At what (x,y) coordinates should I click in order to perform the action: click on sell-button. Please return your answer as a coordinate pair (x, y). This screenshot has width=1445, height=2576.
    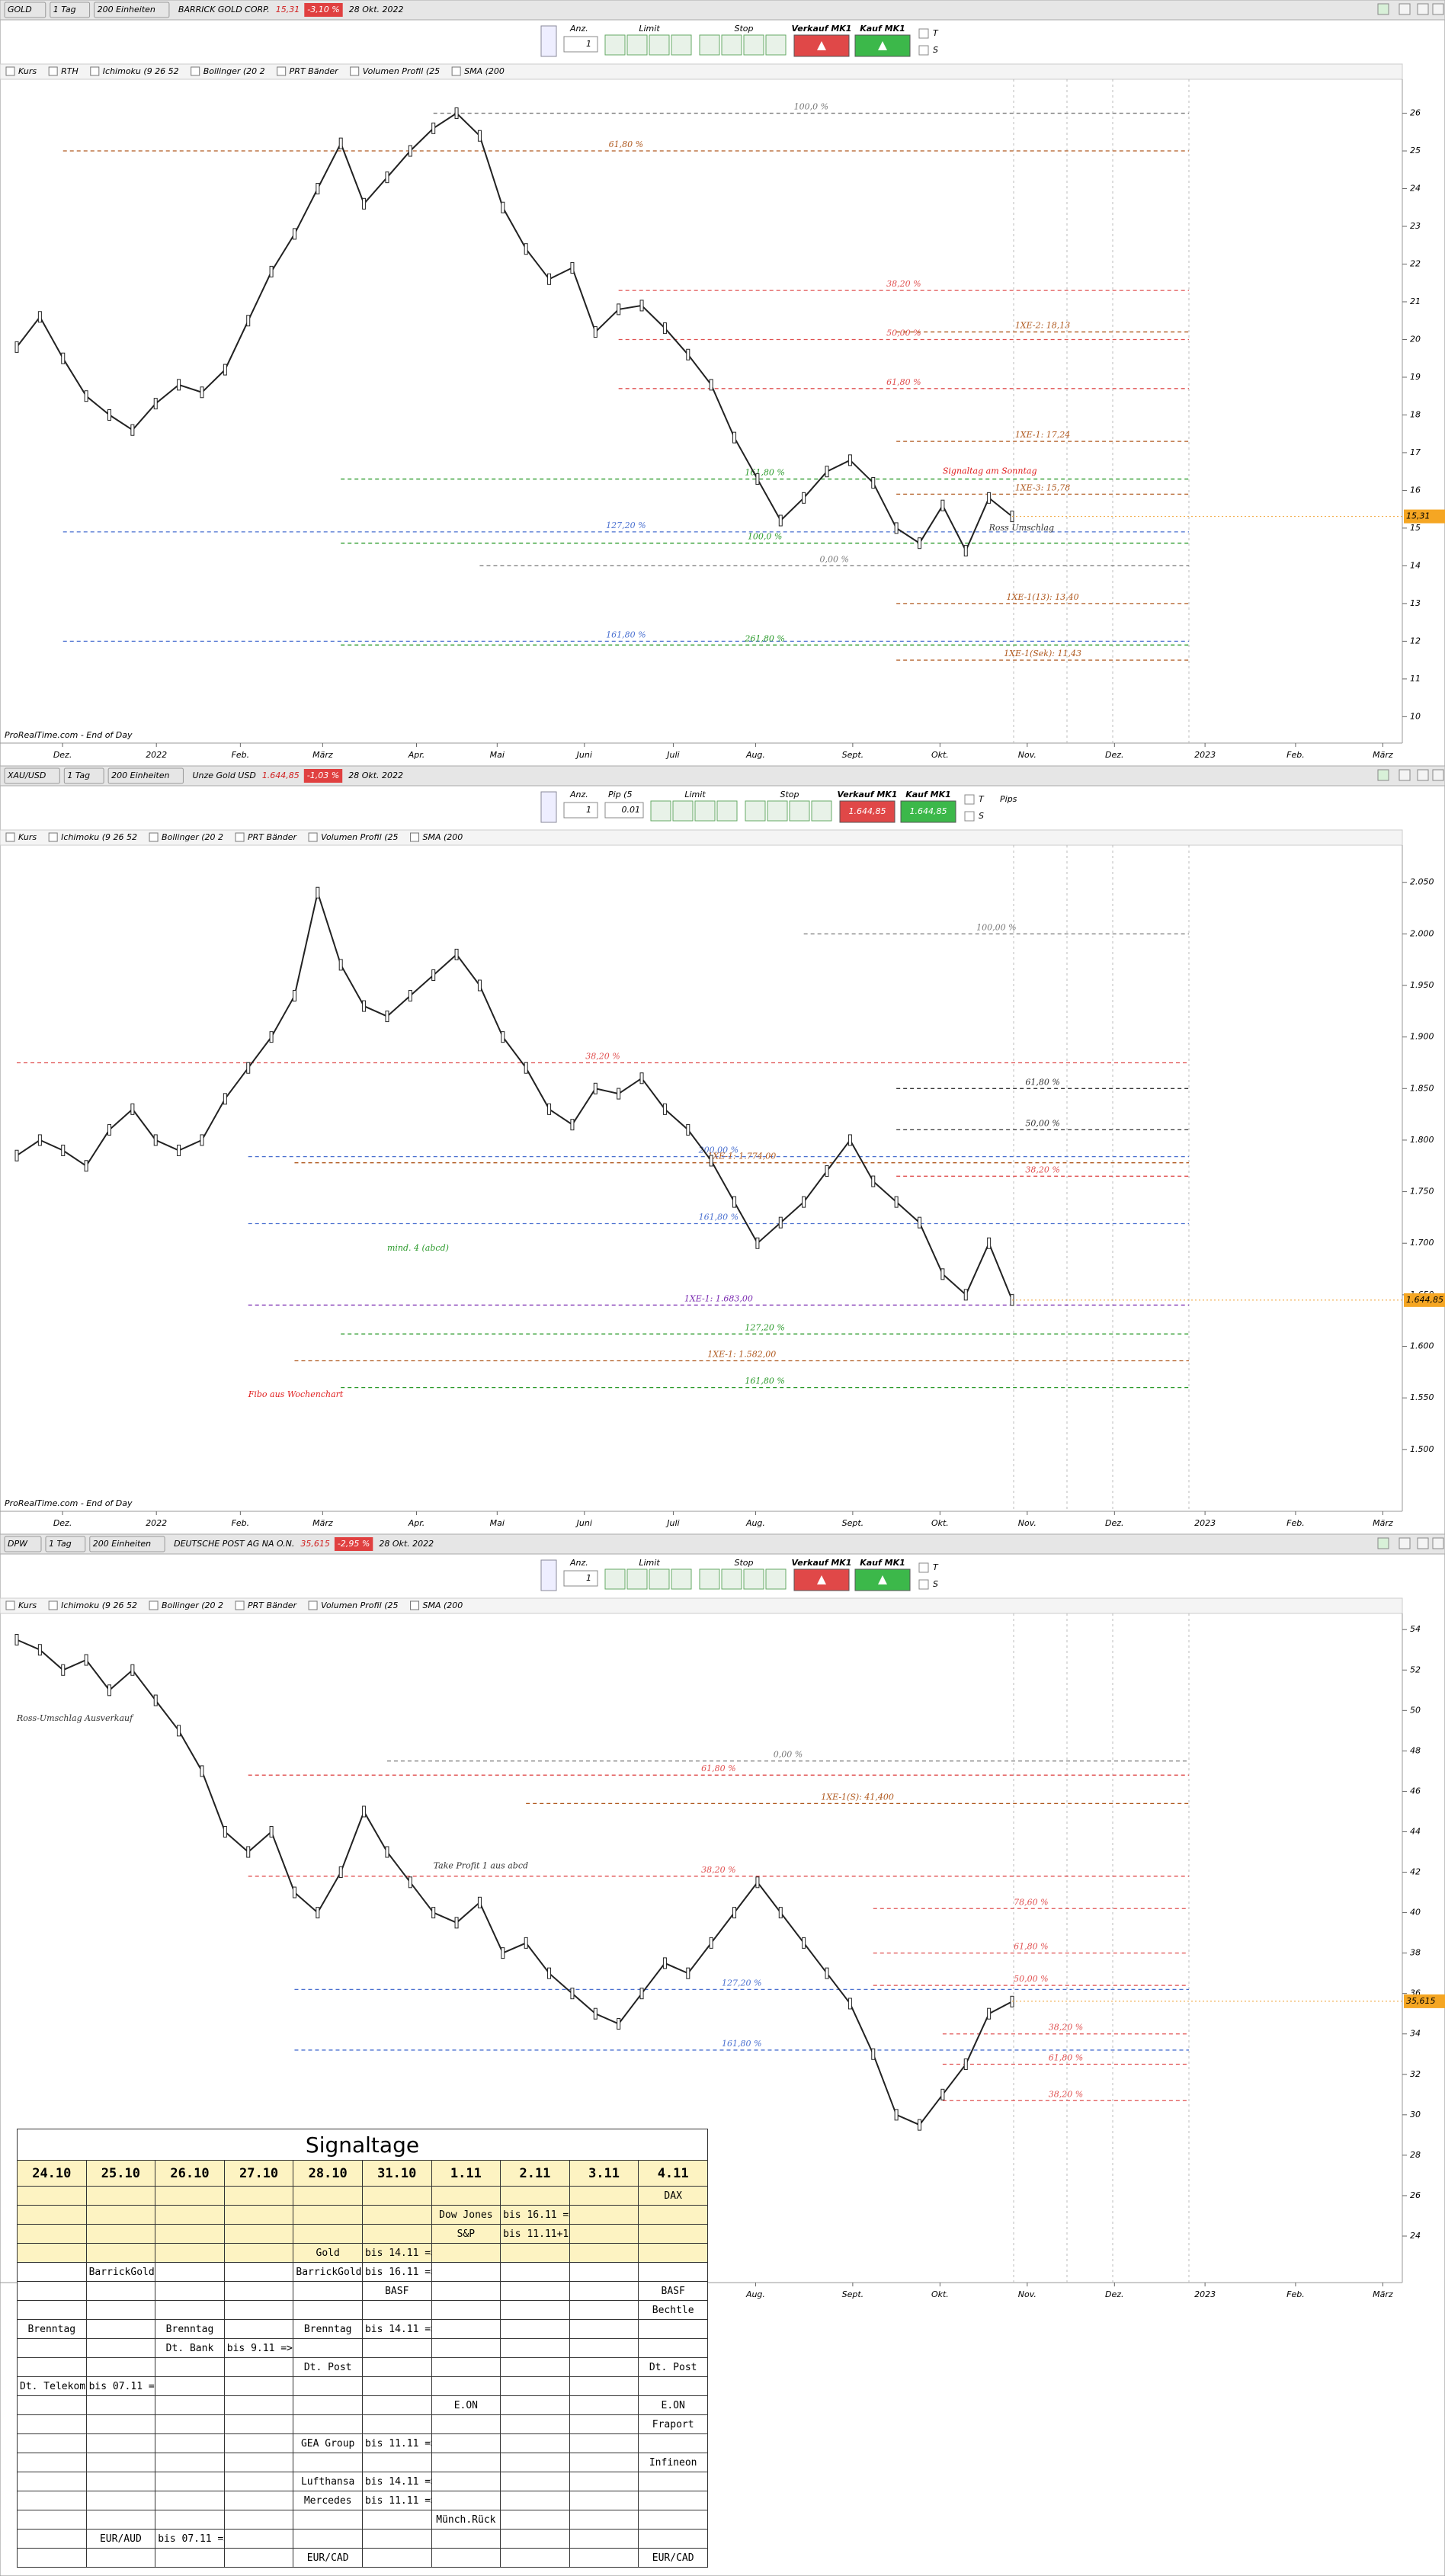
    Looking at the image, I should click on (867, 811).